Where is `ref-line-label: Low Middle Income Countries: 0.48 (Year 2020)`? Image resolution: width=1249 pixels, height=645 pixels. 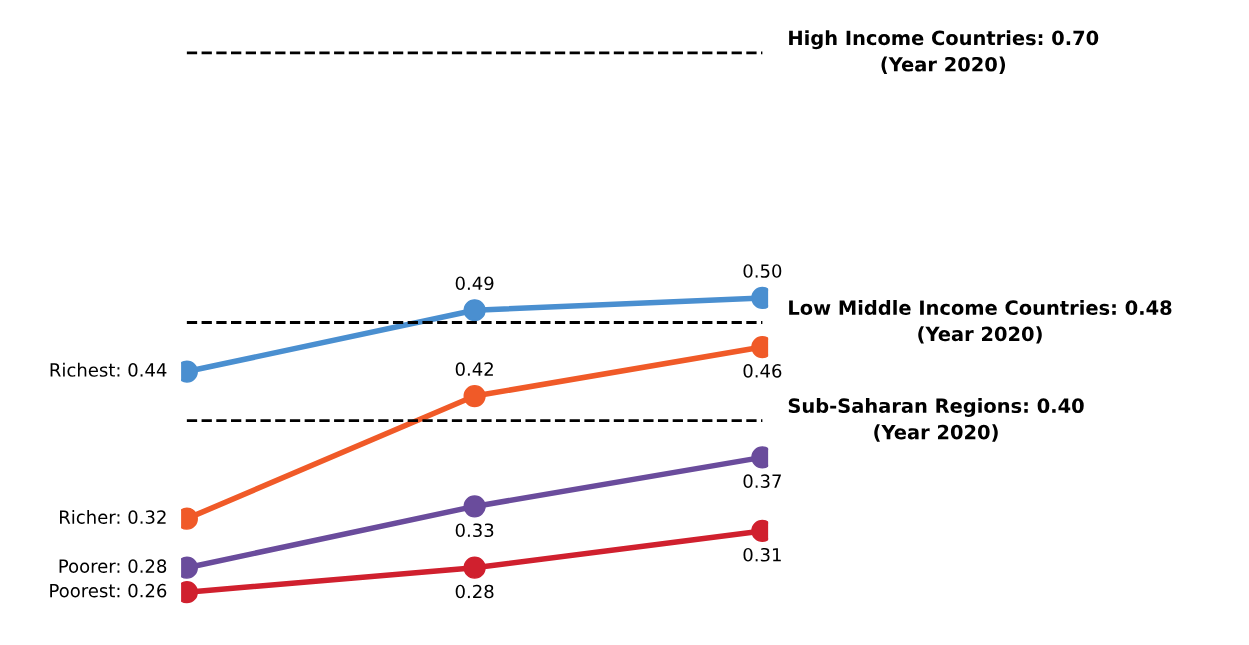 ref-line-label: Low Middle Income Countries: 0.48 (Year 2020) is located at coordinates (980, 321).